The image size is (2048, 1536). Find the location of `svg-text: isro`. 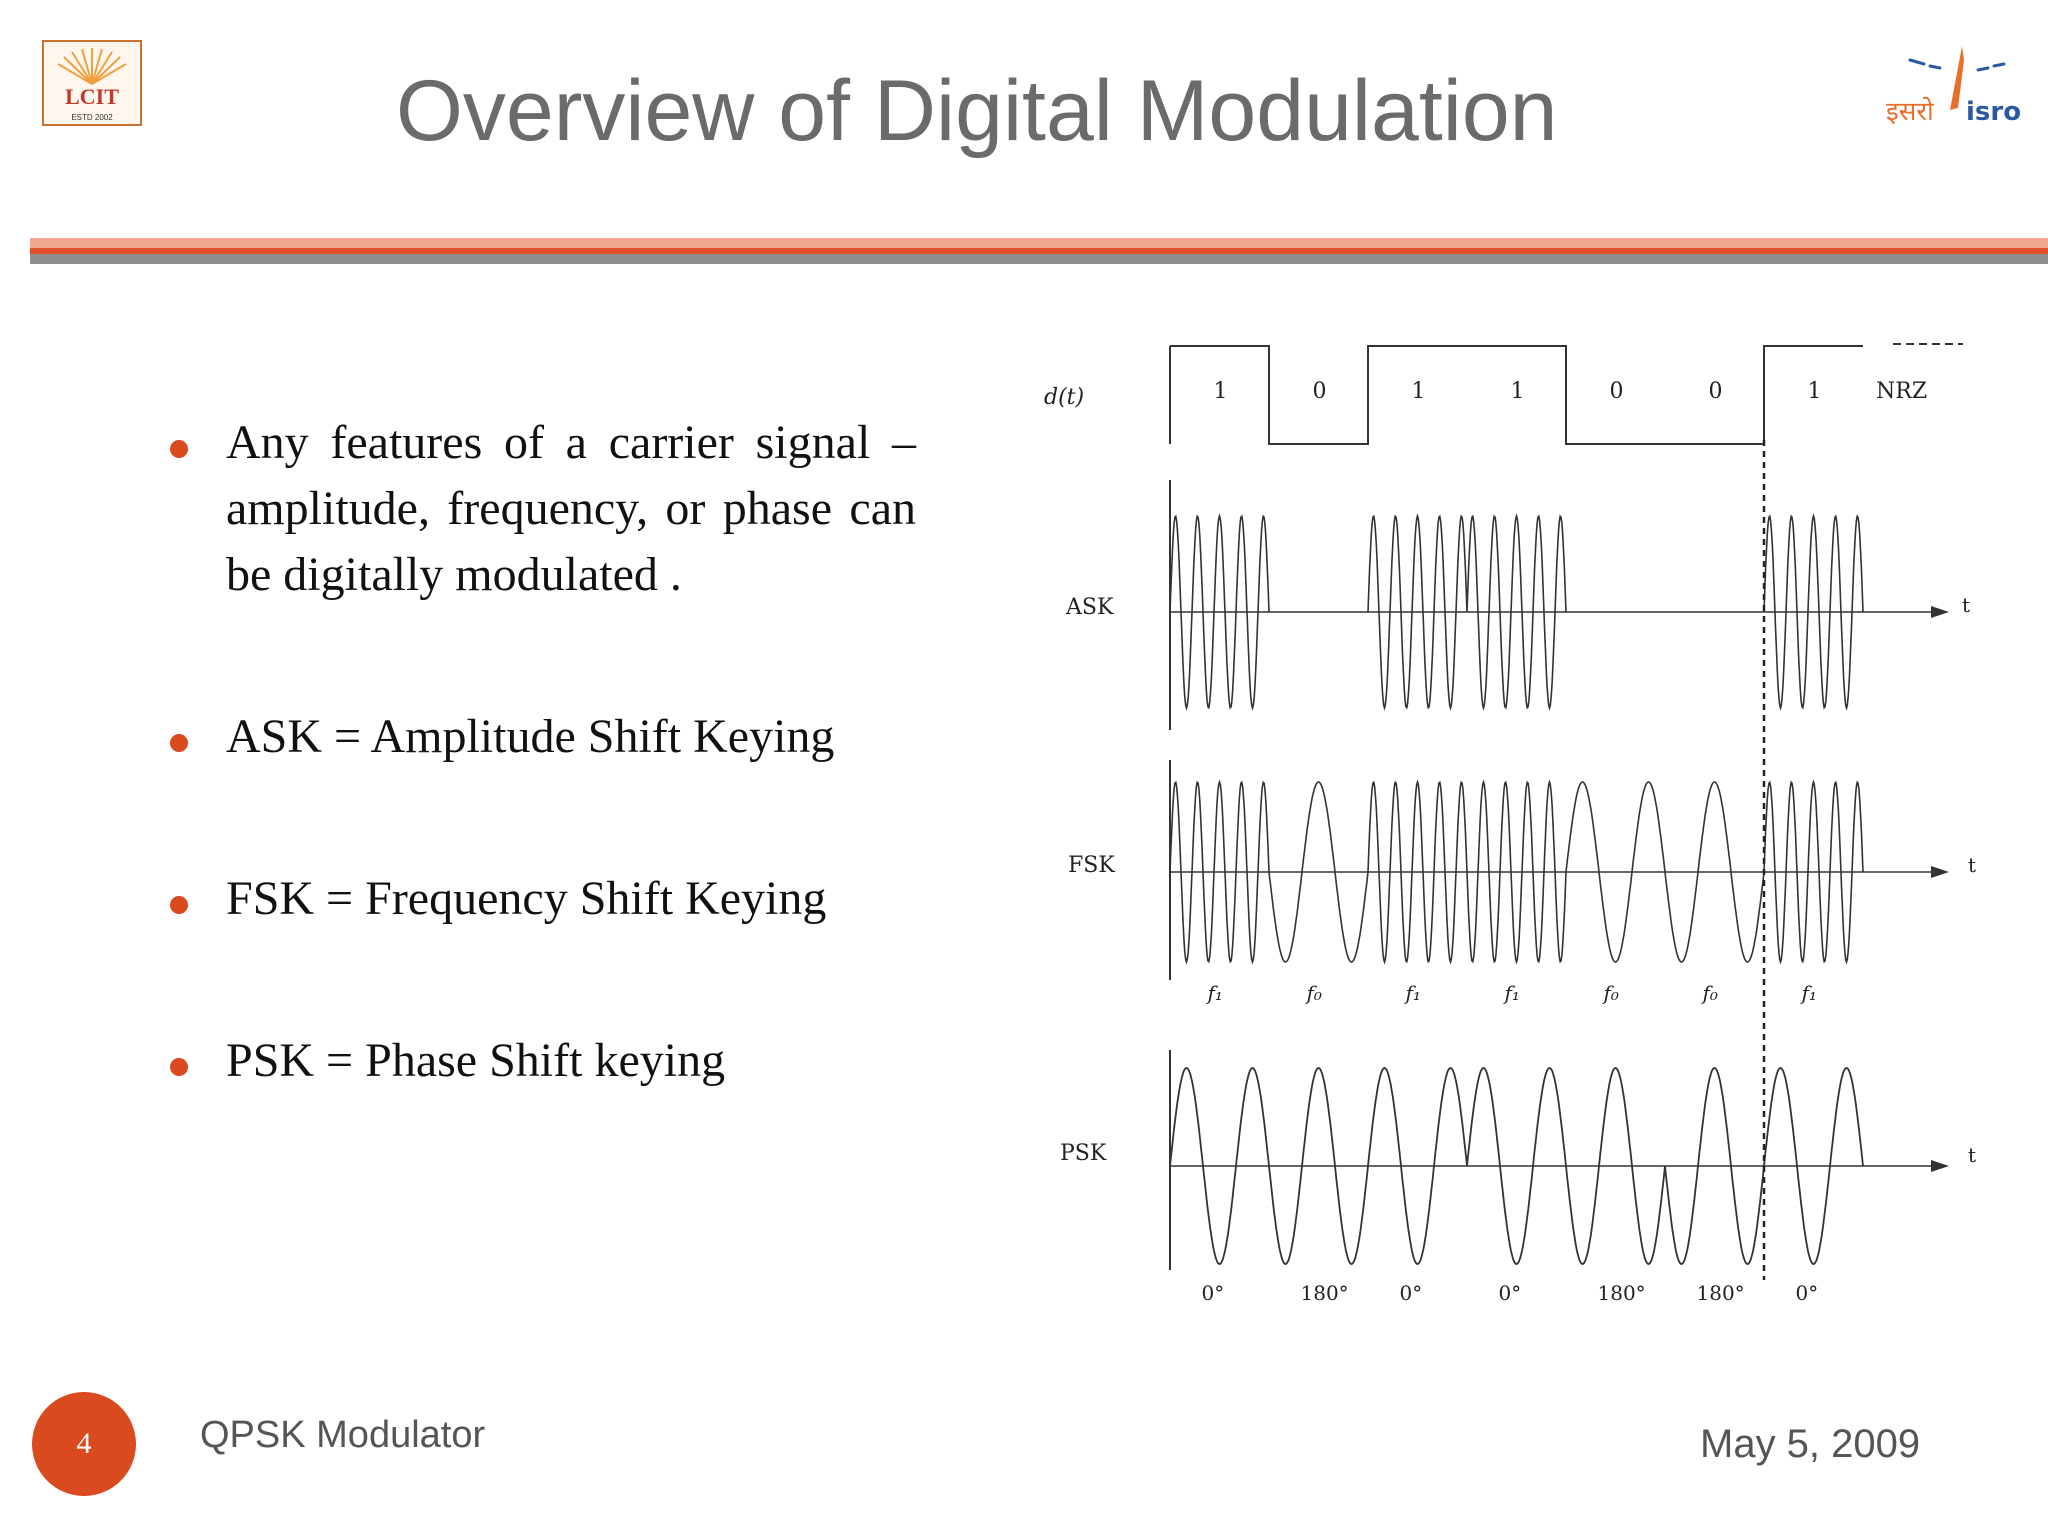

svg-text: isro is located at coordinates (1993, 112).